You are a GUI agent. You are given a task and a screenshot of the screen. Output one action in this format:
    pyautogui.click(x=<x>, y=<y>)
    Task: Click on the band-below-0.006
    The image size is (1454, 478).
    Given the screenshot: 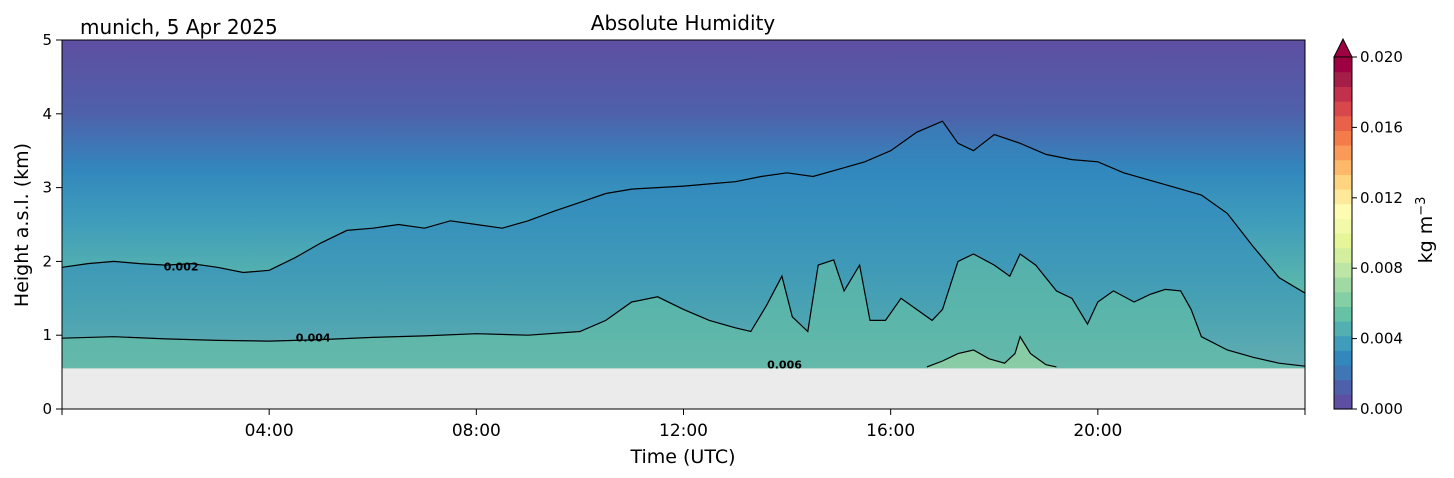 What is the action you would take?
    pyautogui.click(x=991, y=352)
    